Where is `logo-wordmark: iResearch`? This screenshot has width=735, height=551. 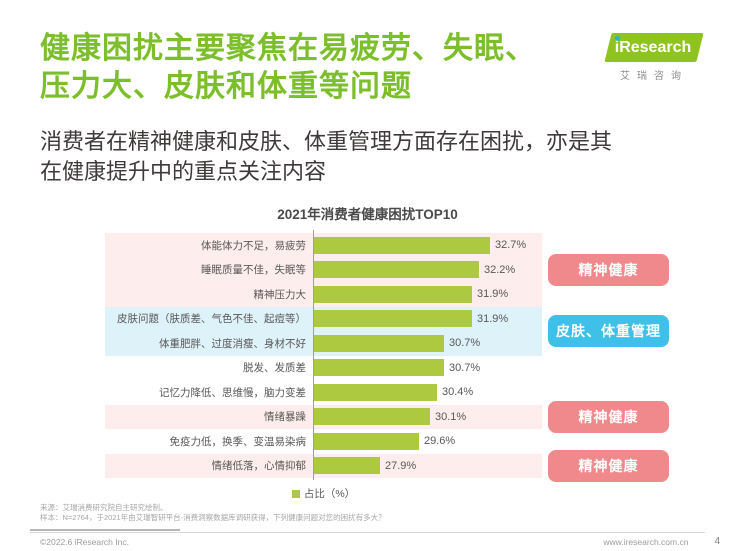
logo-wordmark: iResearch is located at coordinates (653, 47).